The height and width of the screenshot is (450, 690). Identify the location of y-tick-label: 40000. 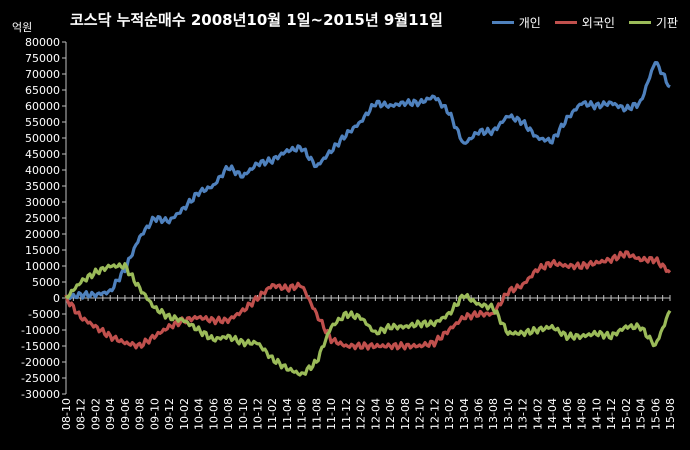
(42, 170).